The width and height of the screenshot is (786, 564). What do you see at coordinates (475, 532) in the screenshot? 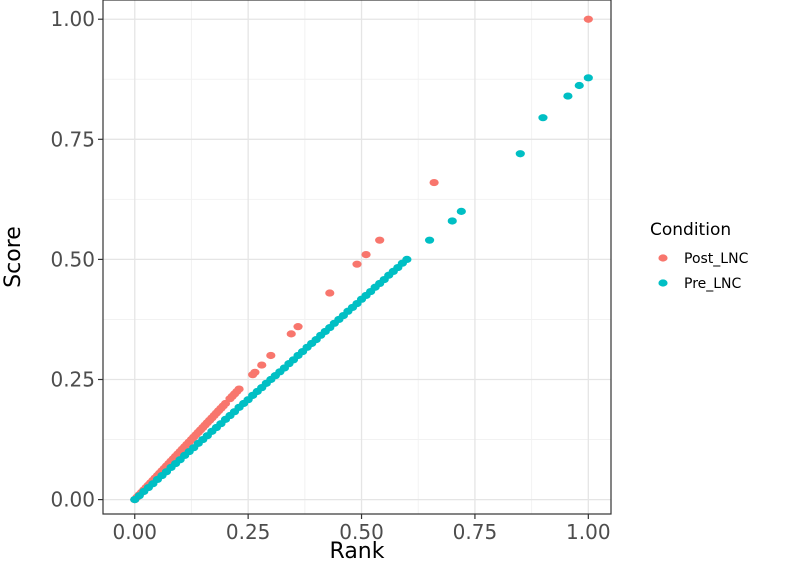
I see `x-tick-label: 0.75` at bounding box center [475, 532].